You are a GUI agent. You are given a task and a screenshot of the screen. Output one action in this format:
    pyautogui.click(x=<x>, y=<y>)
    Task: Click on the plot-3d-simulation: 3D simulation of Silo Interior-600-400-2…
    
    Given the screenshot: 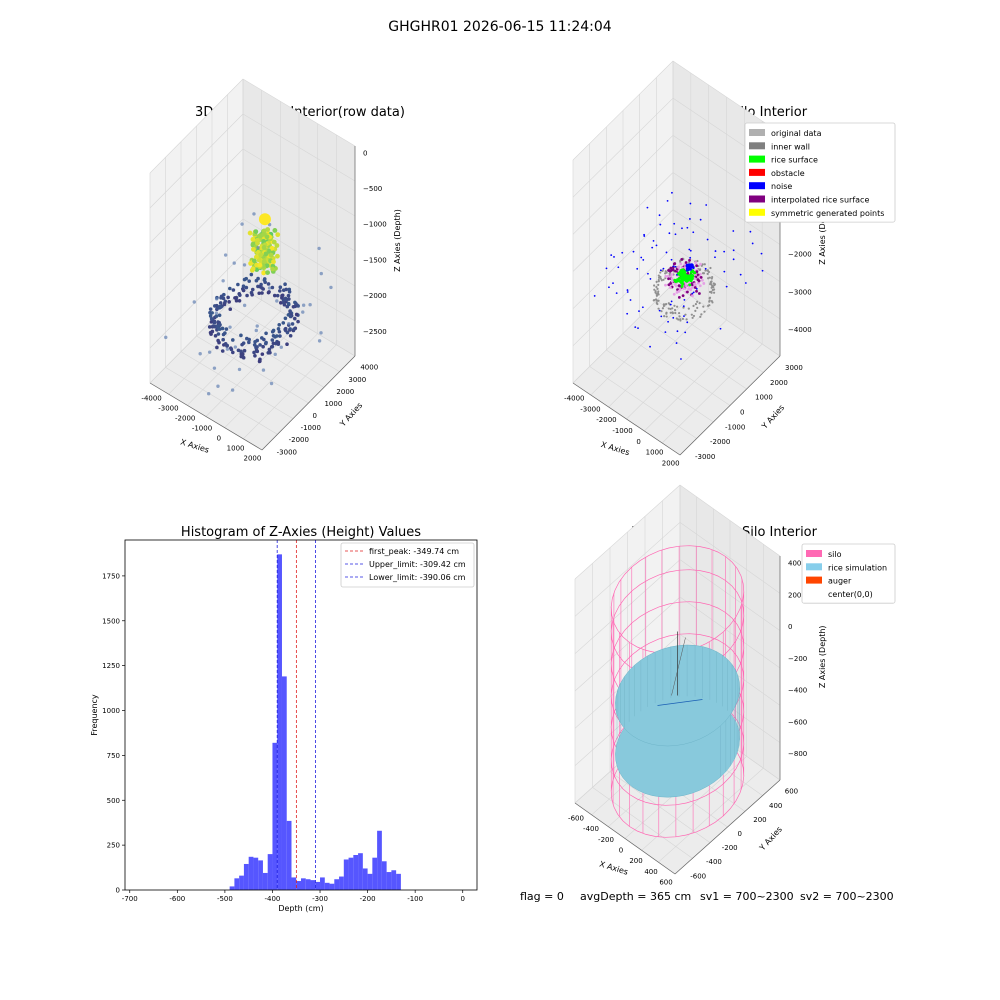 What is the action you would take?
    pyautogui.click(x=732, y=685)
    